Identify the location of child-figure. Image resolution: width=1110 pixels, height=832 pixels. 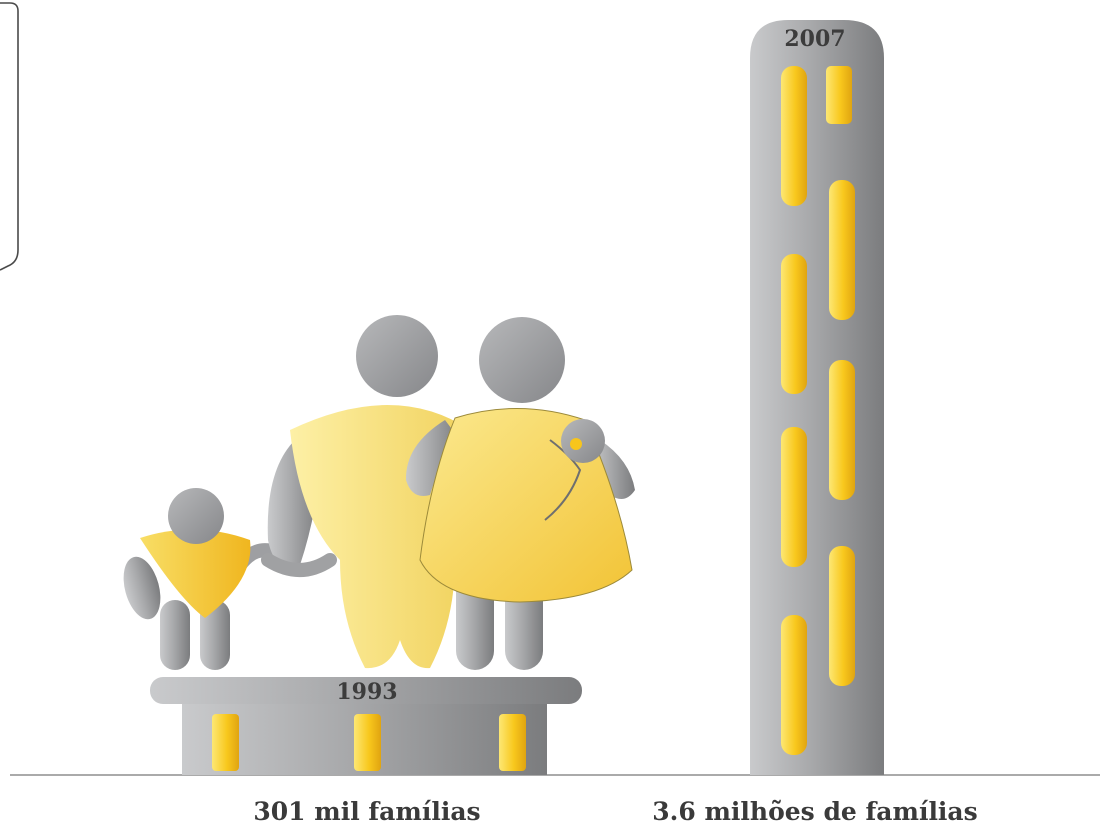
(202, 579).